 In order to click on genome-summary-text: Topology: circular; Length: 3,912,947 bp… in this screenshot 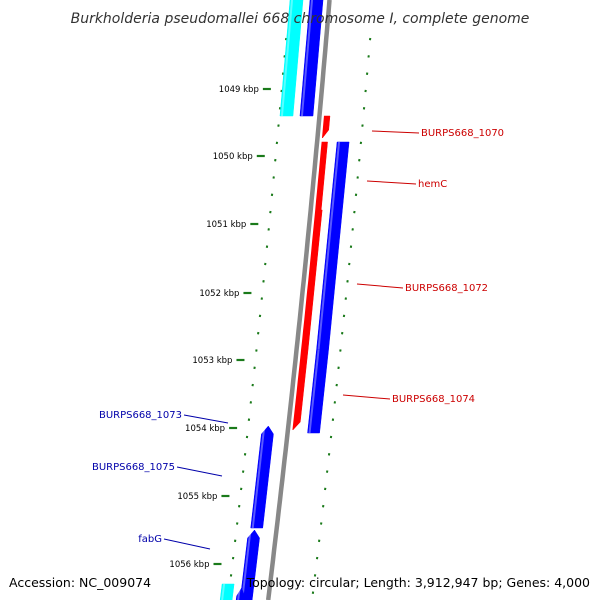, I will do `click(418, 582)`.